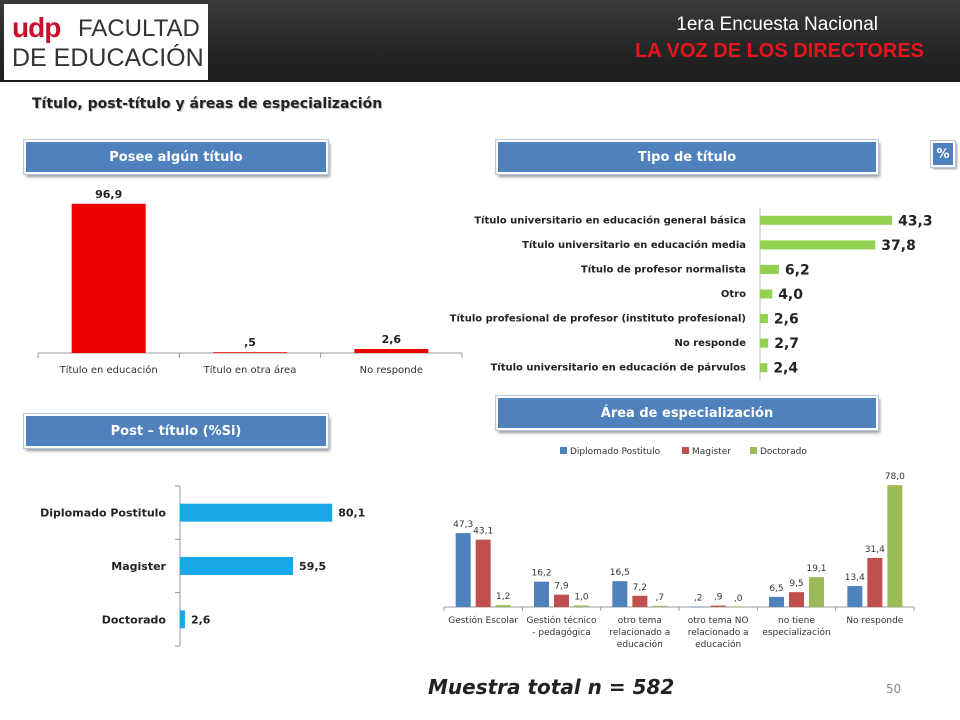  Describe the element at coordinates (503, 597) in the screenshot. I see `data-label: 1,2` at that location.